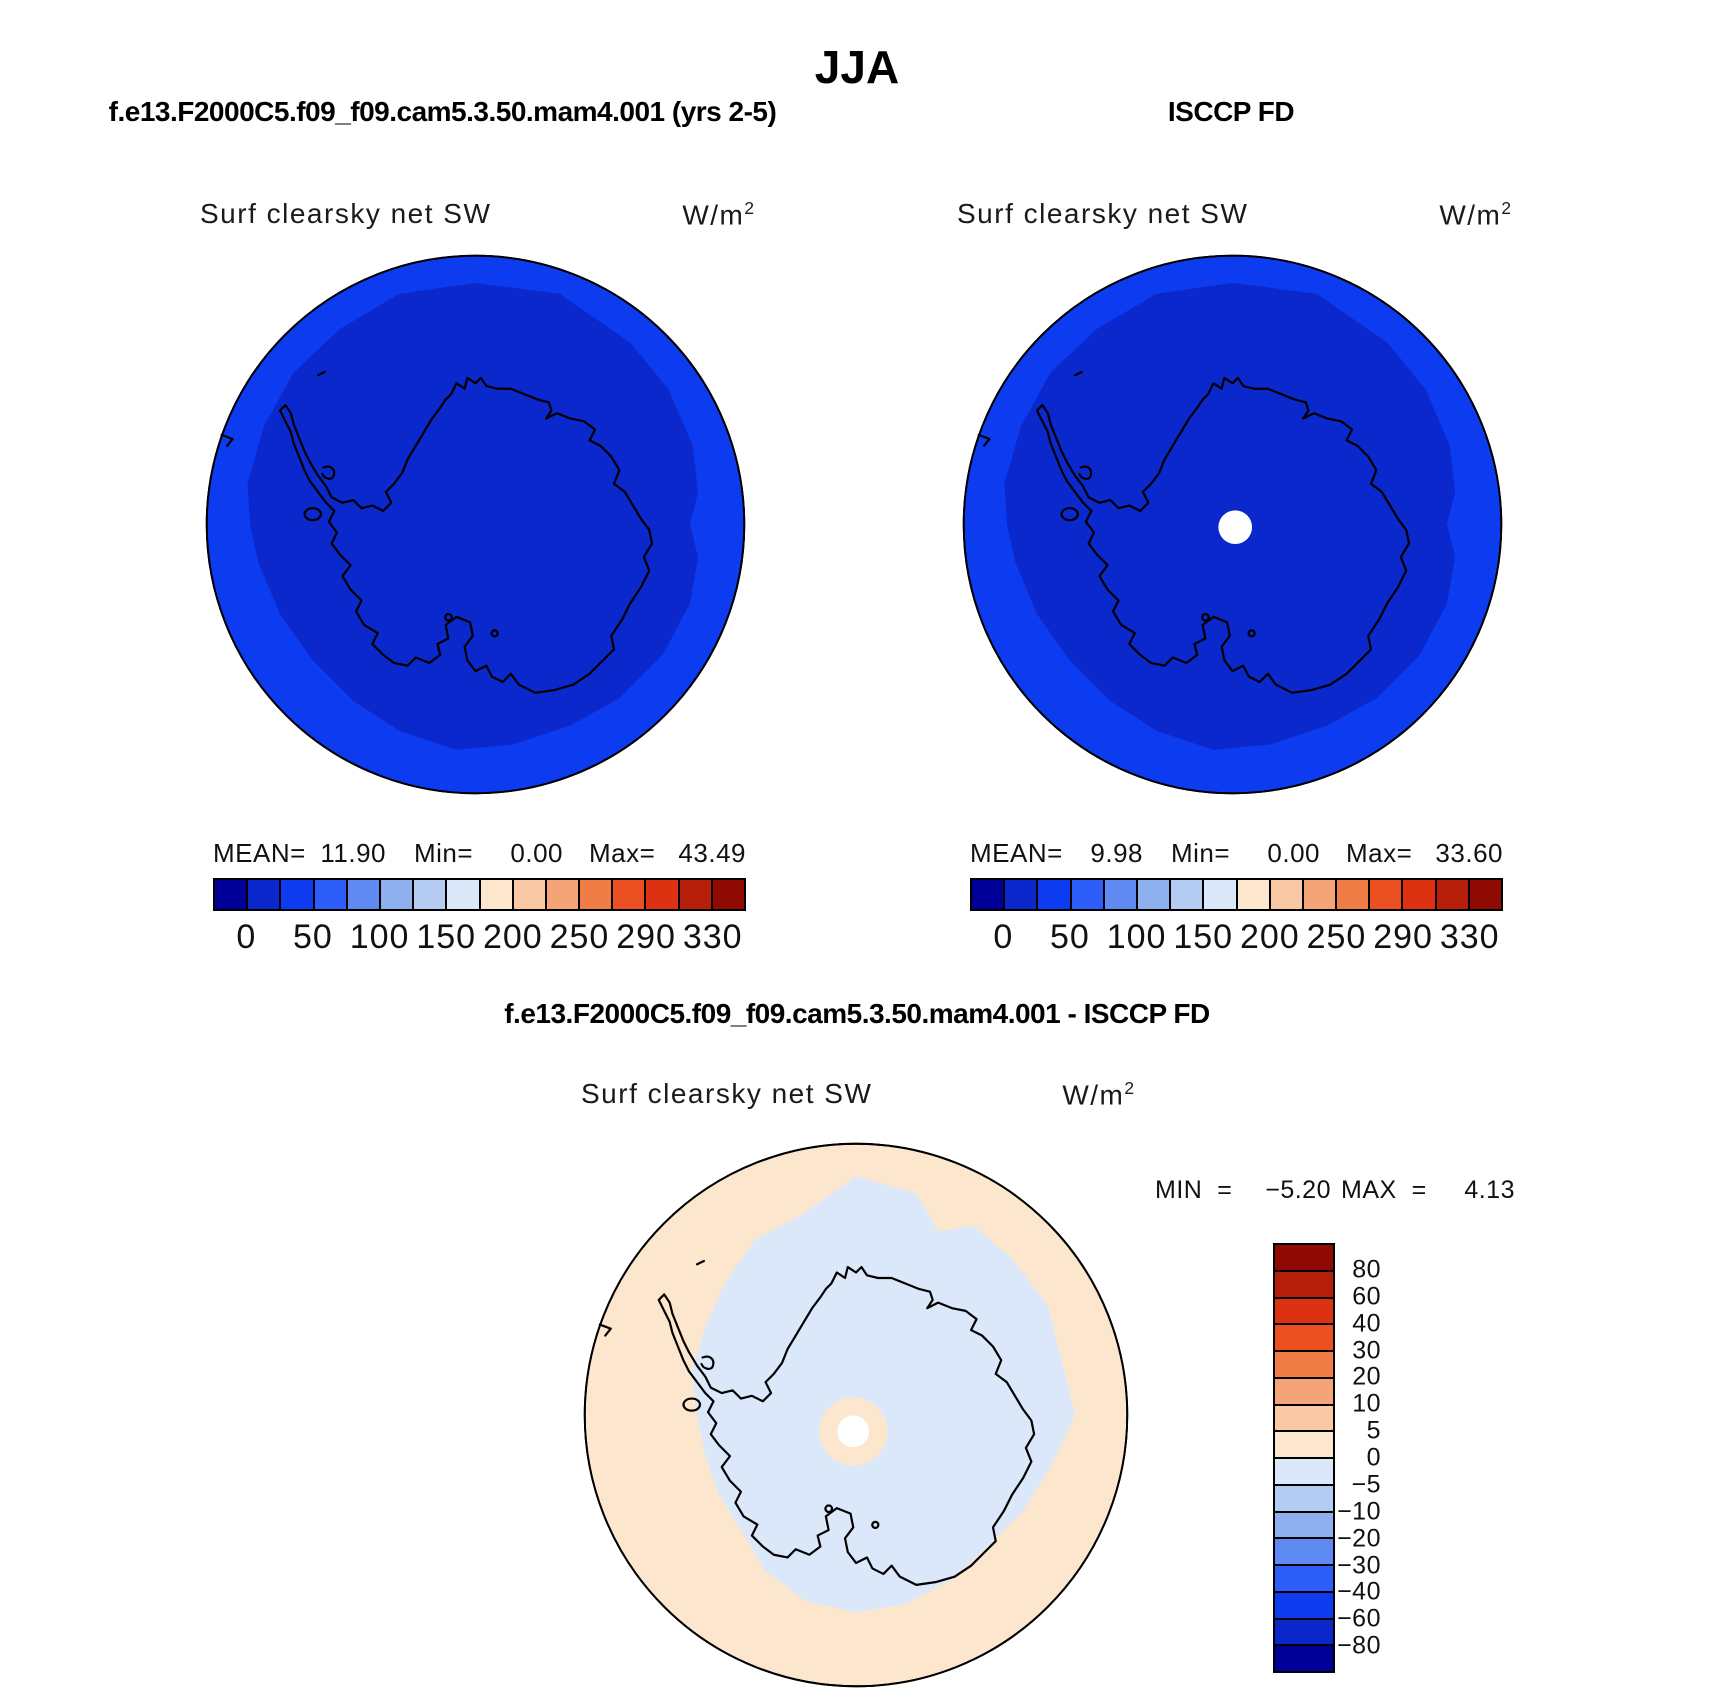 The image size is (1710, 1692). I want to click on diff-units-label: W/m2, so click(1098, 1094).